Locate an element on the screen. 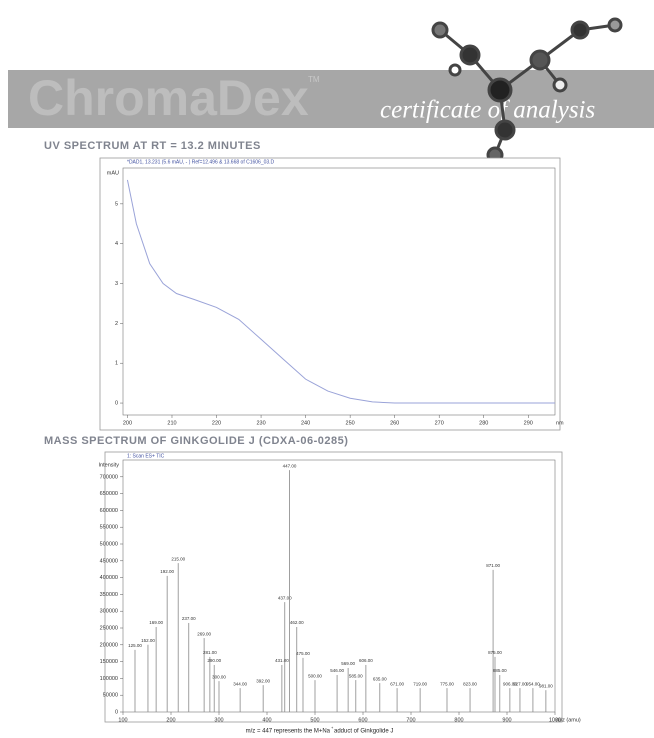  caption: m/z = 447 represents the M+Na is located at coordinates (288, 732).